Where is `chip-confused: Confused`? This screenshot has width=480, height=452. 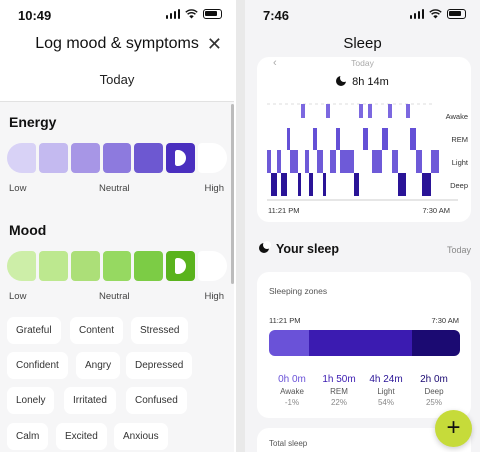
chip-confused: Confused is located at coordinates (156, 400).